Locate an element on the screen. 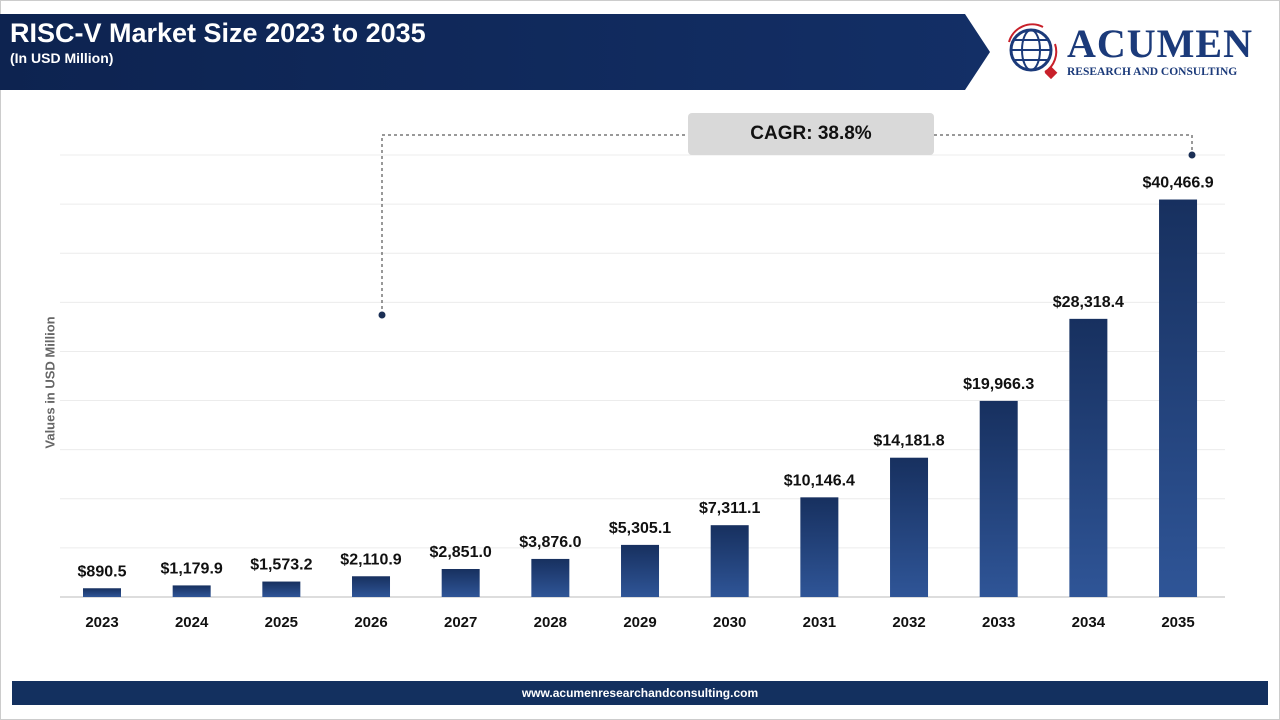 The width and height of the screenshot is (1280, 720). value-label: $3,876.0 is located at coordinates (550, 542).